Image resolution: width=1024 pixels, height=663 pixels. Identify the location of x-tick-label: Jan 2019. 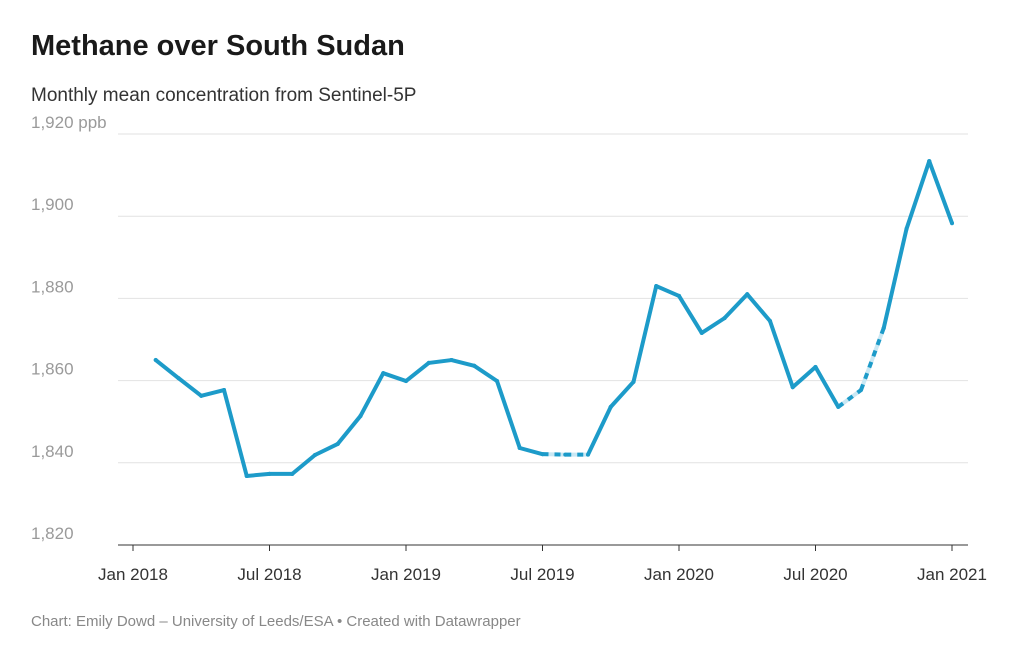
(406, 574).